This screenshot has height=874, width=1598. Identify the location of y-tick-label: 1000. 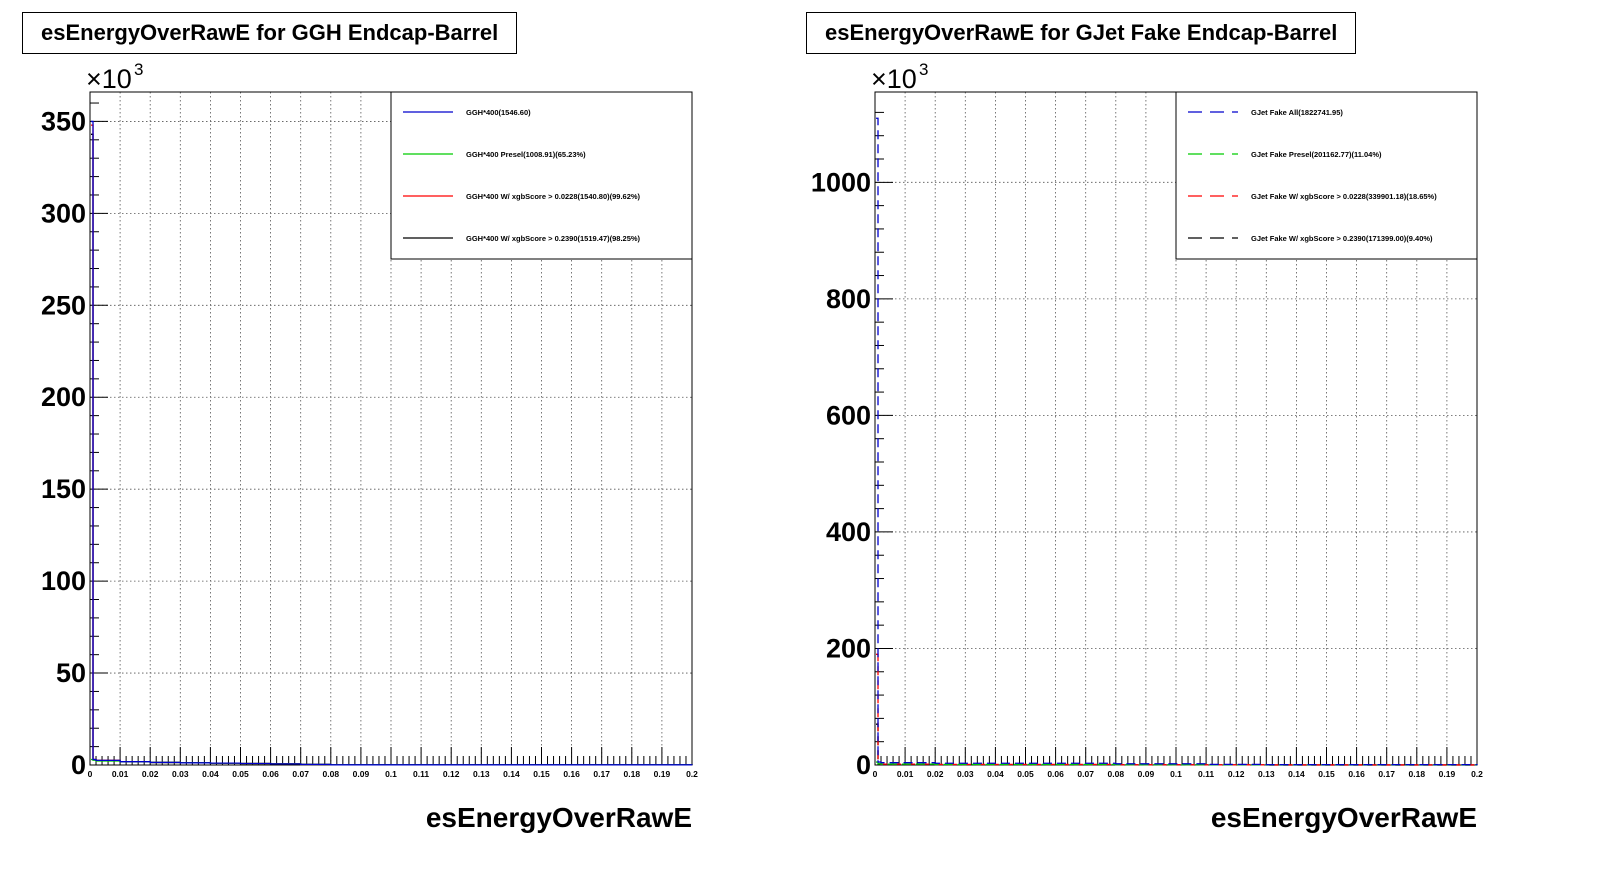
(841, 182).